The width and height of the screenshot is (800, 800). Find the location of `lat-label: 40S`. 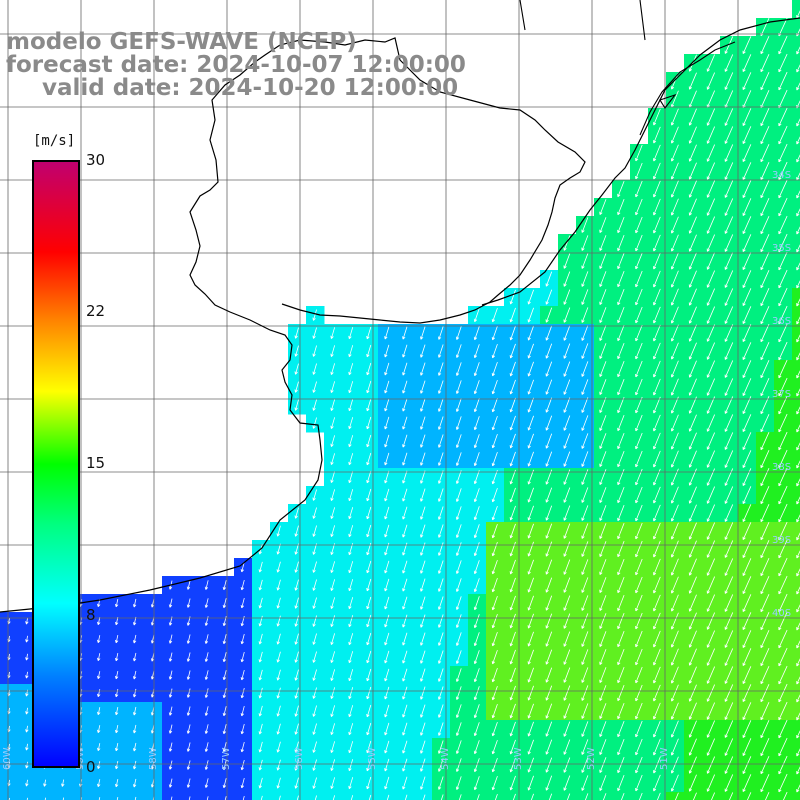

lat-label: 40S is located at coordinates (781, 613).